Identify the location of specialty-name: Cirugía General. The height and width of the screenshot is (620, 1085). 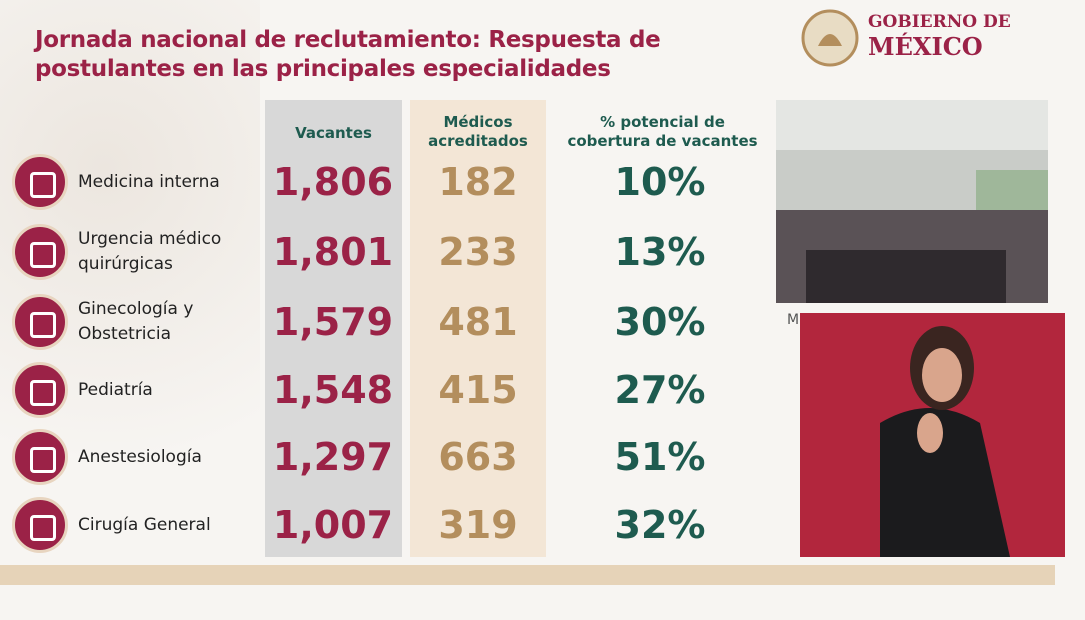
(144, 525).